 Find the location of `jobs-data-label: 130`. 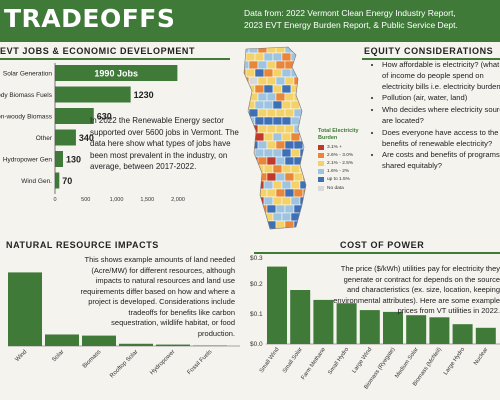

jobs-data-label: 130 is located at coordinates (73, 160).